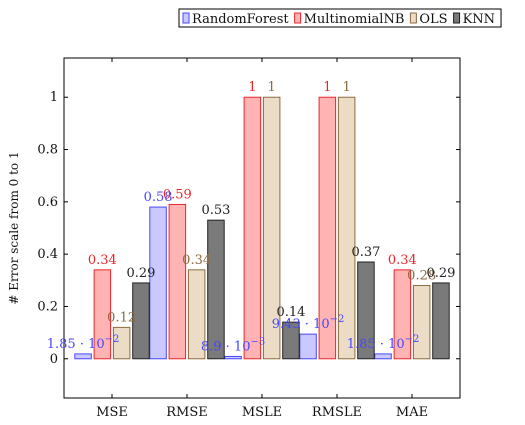  I want to click on legend-label: KNN, so click(479, 19).